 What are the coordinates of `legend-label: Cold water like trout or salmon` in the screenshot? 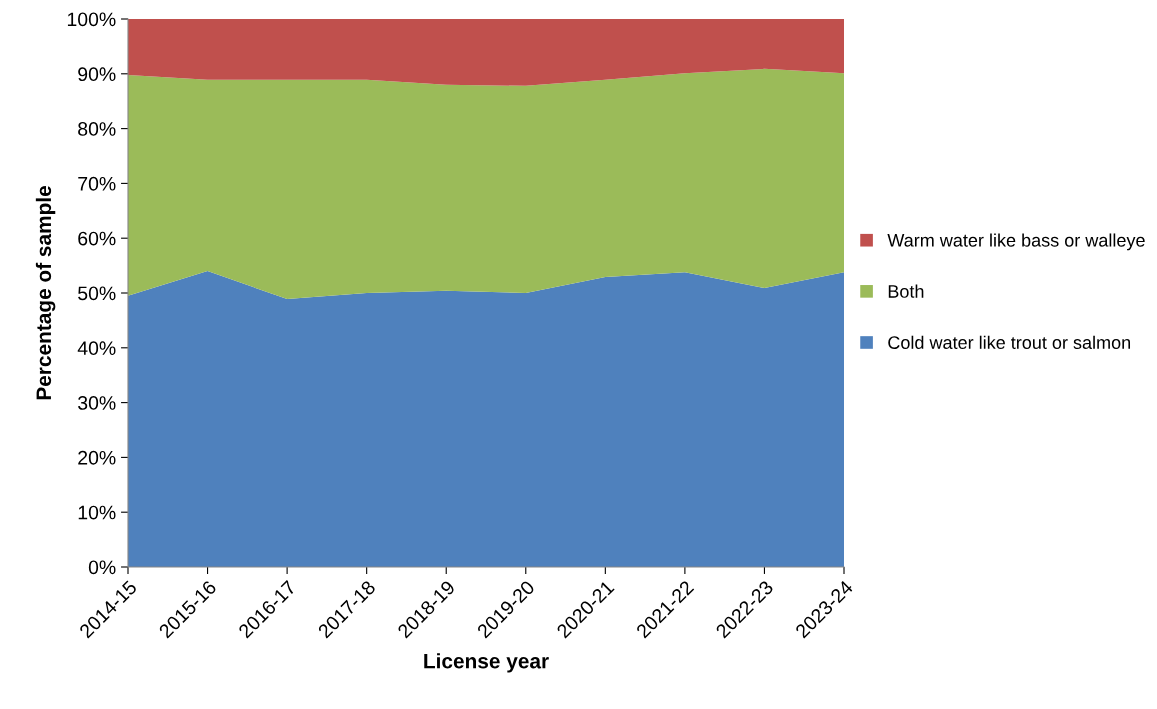 It's located at (1009, 342).